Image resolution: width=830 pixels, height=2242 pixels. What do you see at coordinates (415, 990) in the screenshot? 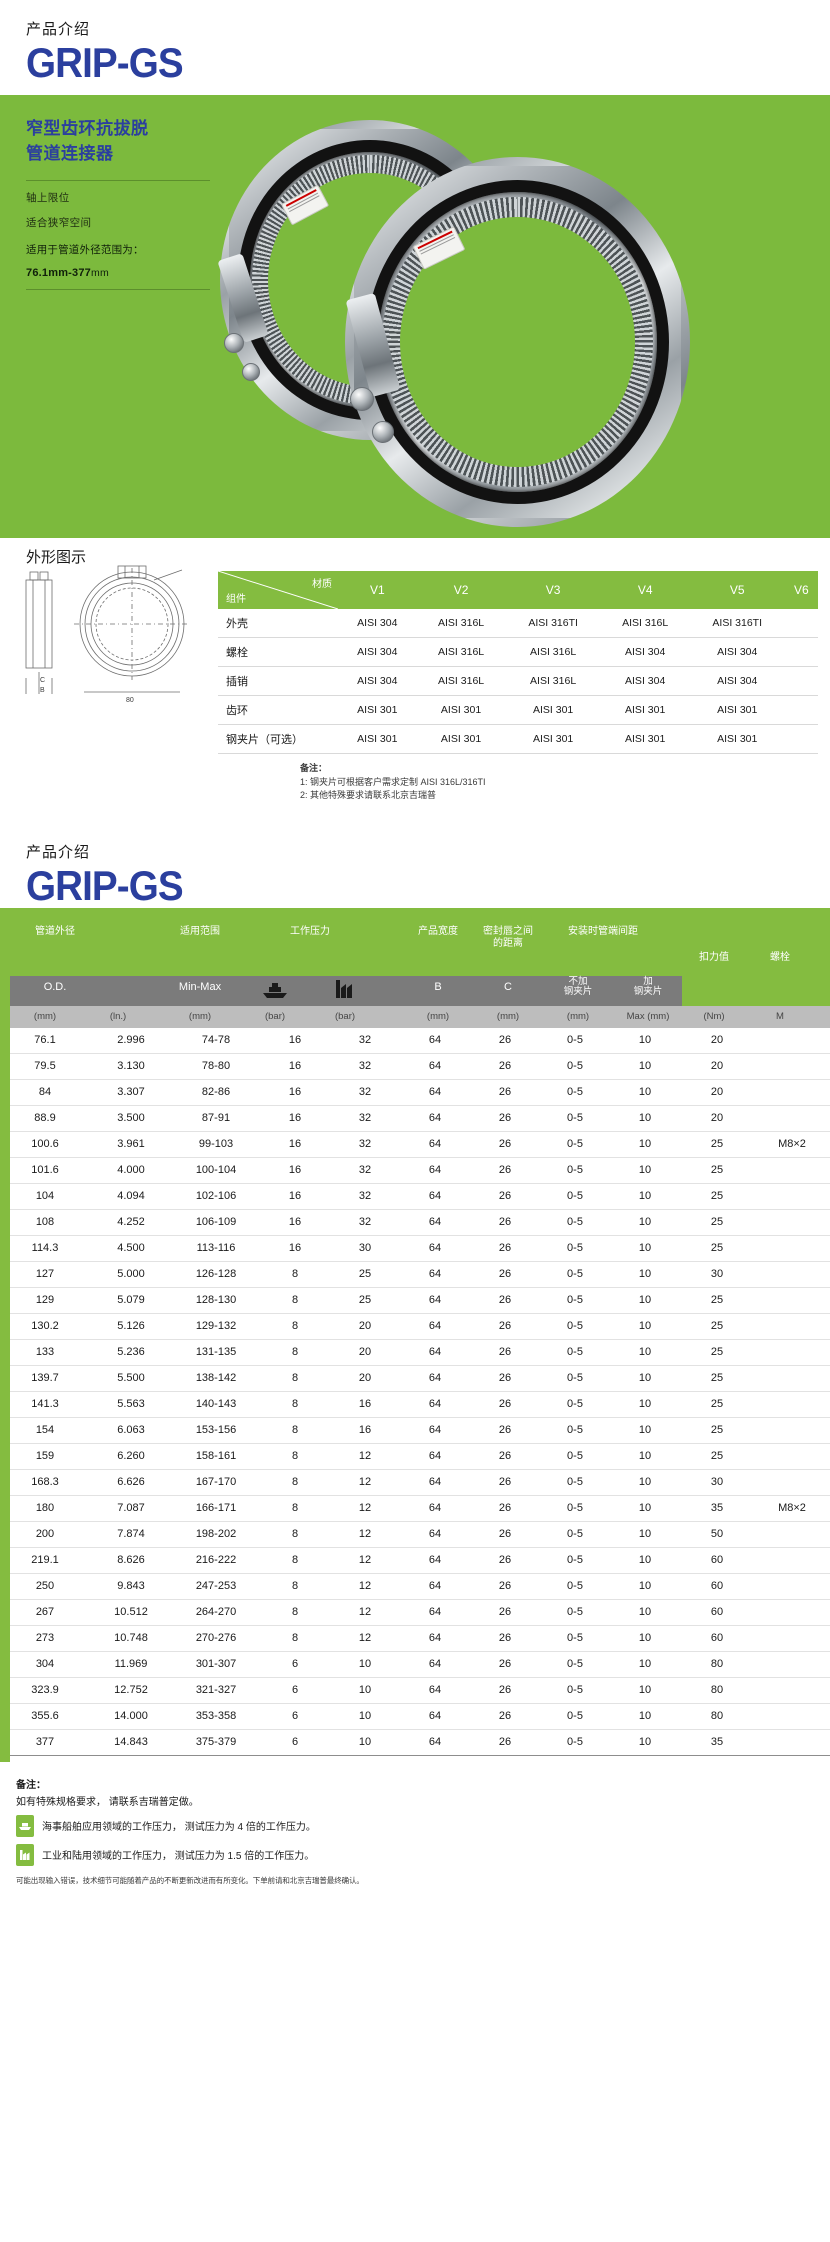
I see `spec-table-sub-header: O.D. Min-Max B C 不加 钢夹片 加钢夹片` at bounding box center [415, 990].